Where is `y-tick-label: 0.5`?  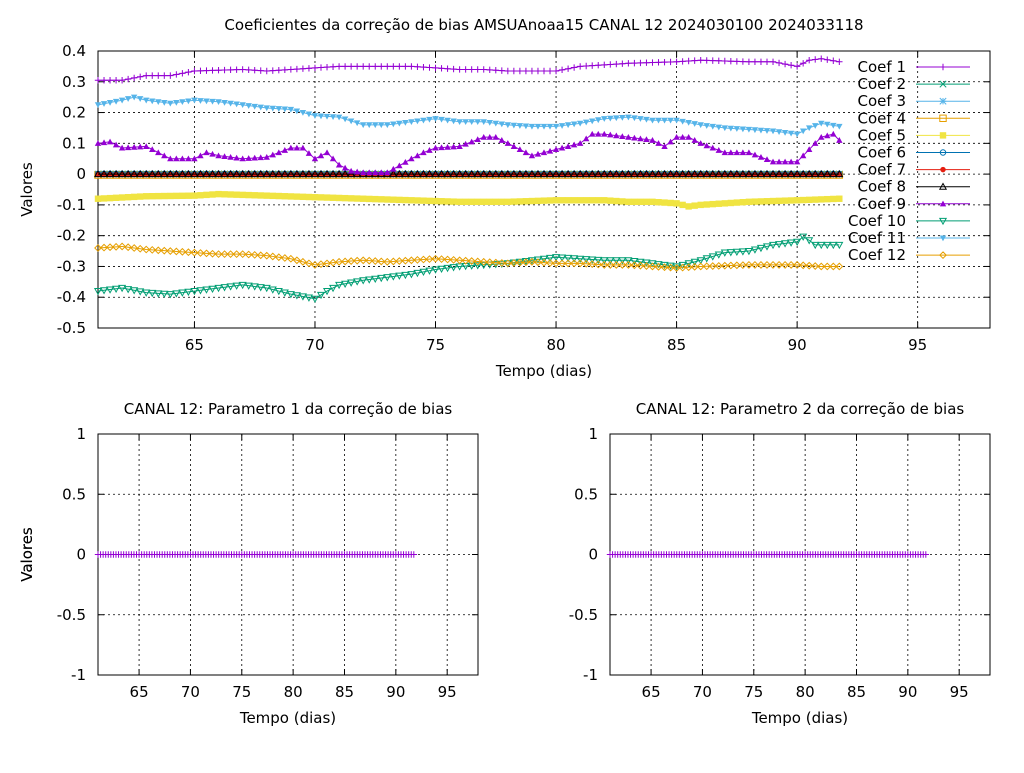 y-tick-label: 0.5 is located at coordinates (586, 494).